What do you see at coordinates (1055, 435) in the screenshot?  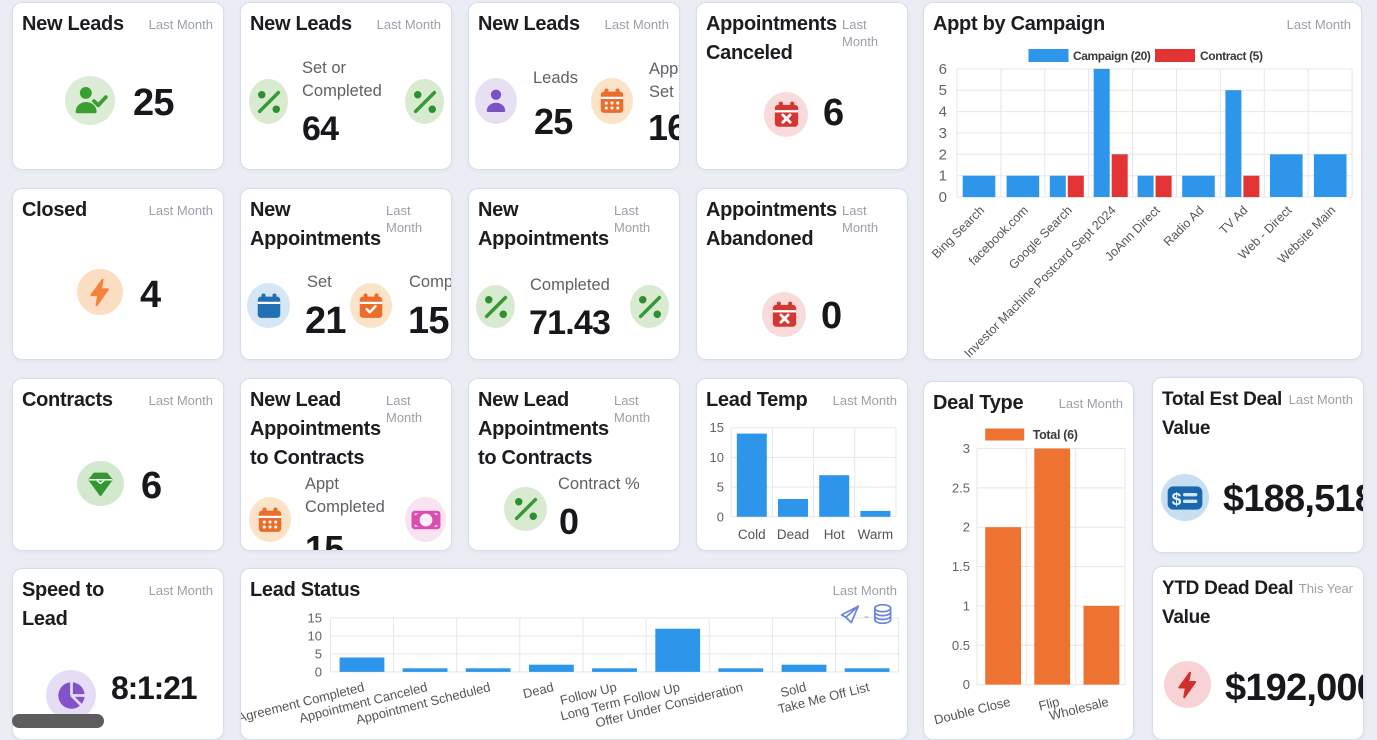 I see `svg-text: Total (6)` at bounding box center [1055, 435].